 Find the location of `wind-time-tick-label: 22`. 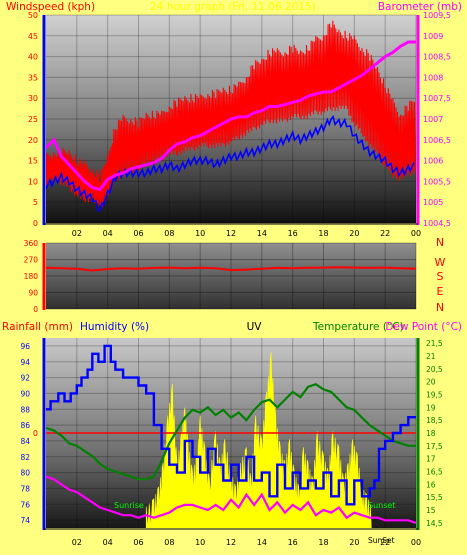

wind-time-tick-label: 22 is located at coordinates (385, 233).